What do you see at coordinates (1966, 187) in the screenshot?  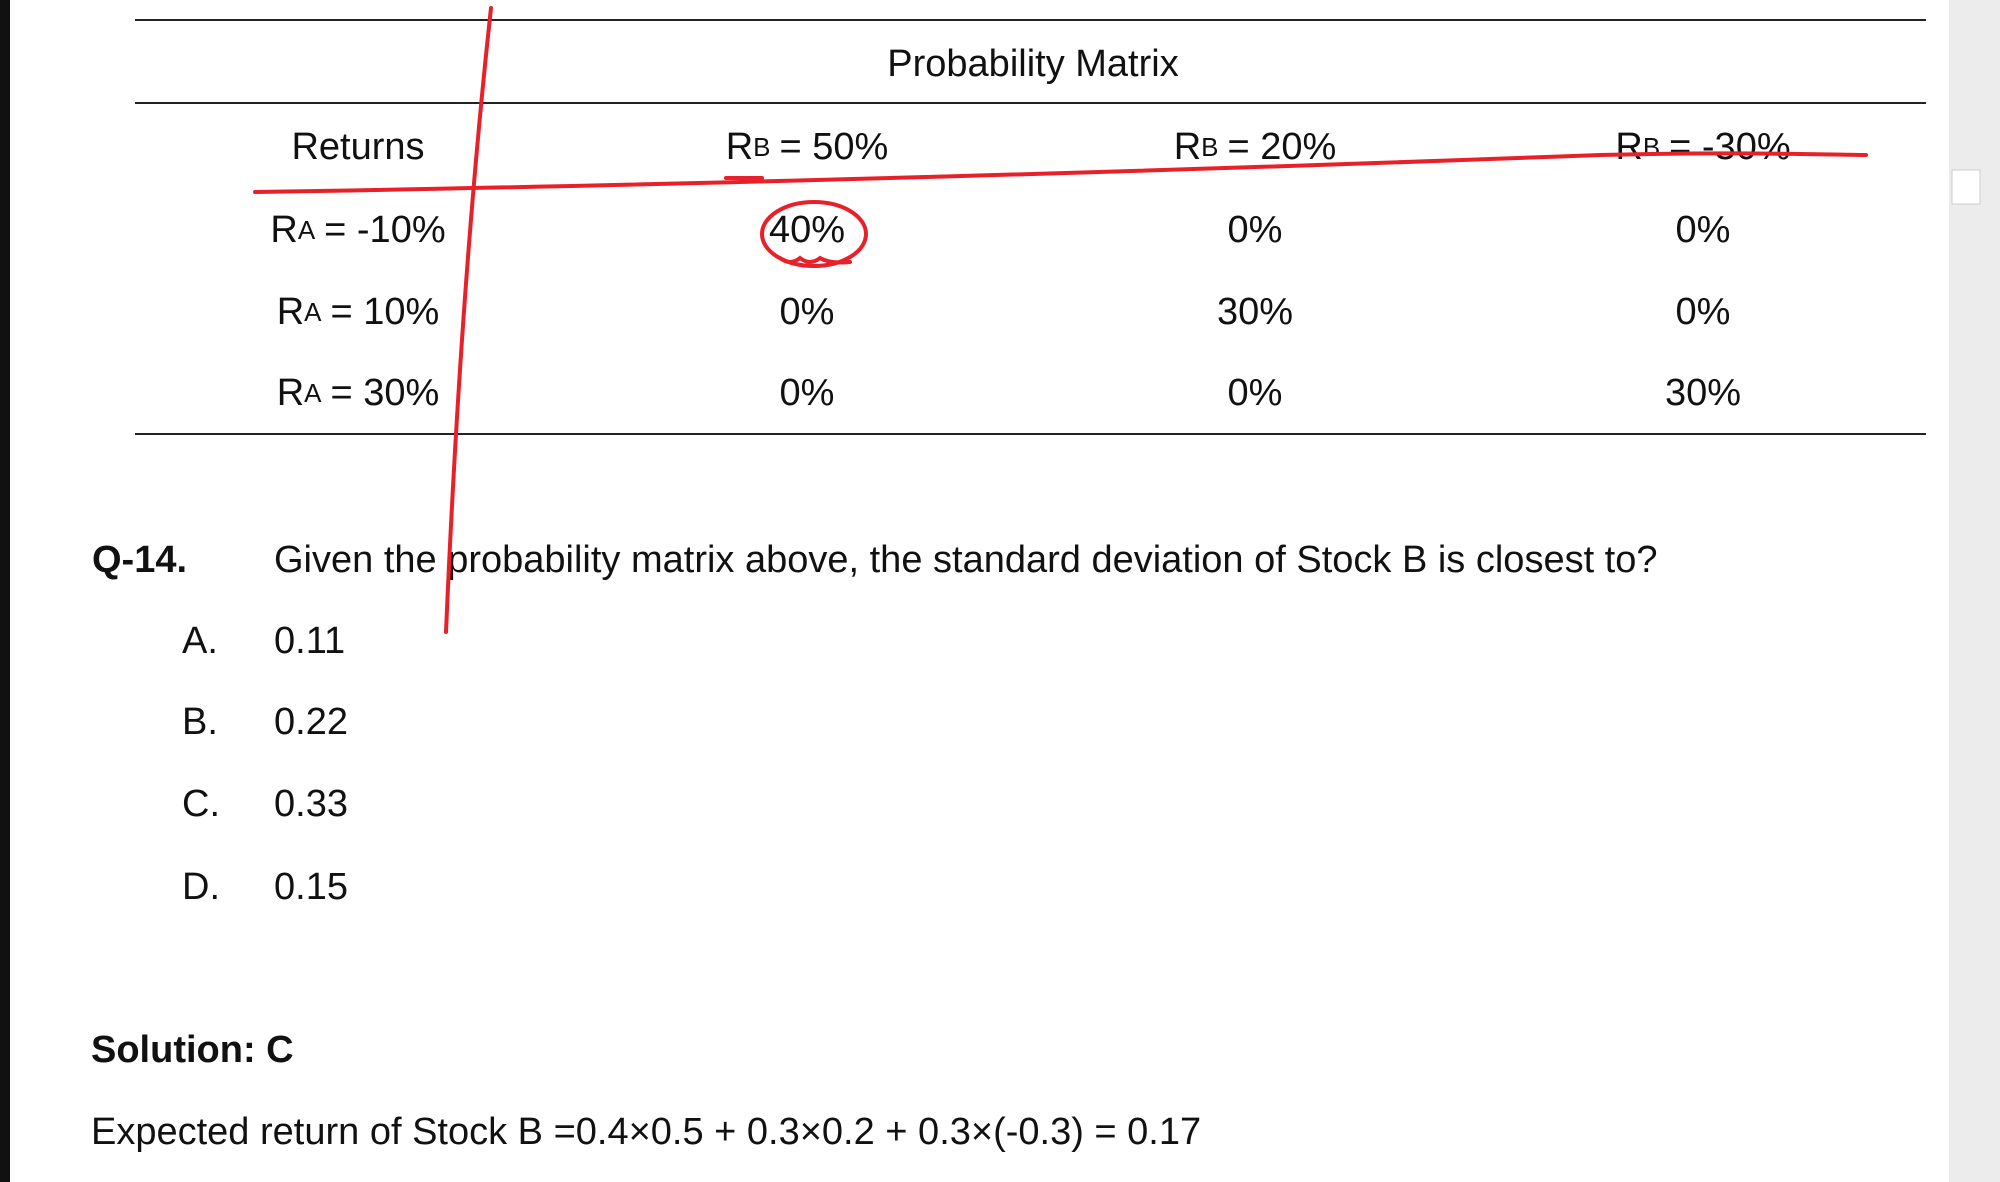 I see `scroll-box` at bounding box center [1966, 187].